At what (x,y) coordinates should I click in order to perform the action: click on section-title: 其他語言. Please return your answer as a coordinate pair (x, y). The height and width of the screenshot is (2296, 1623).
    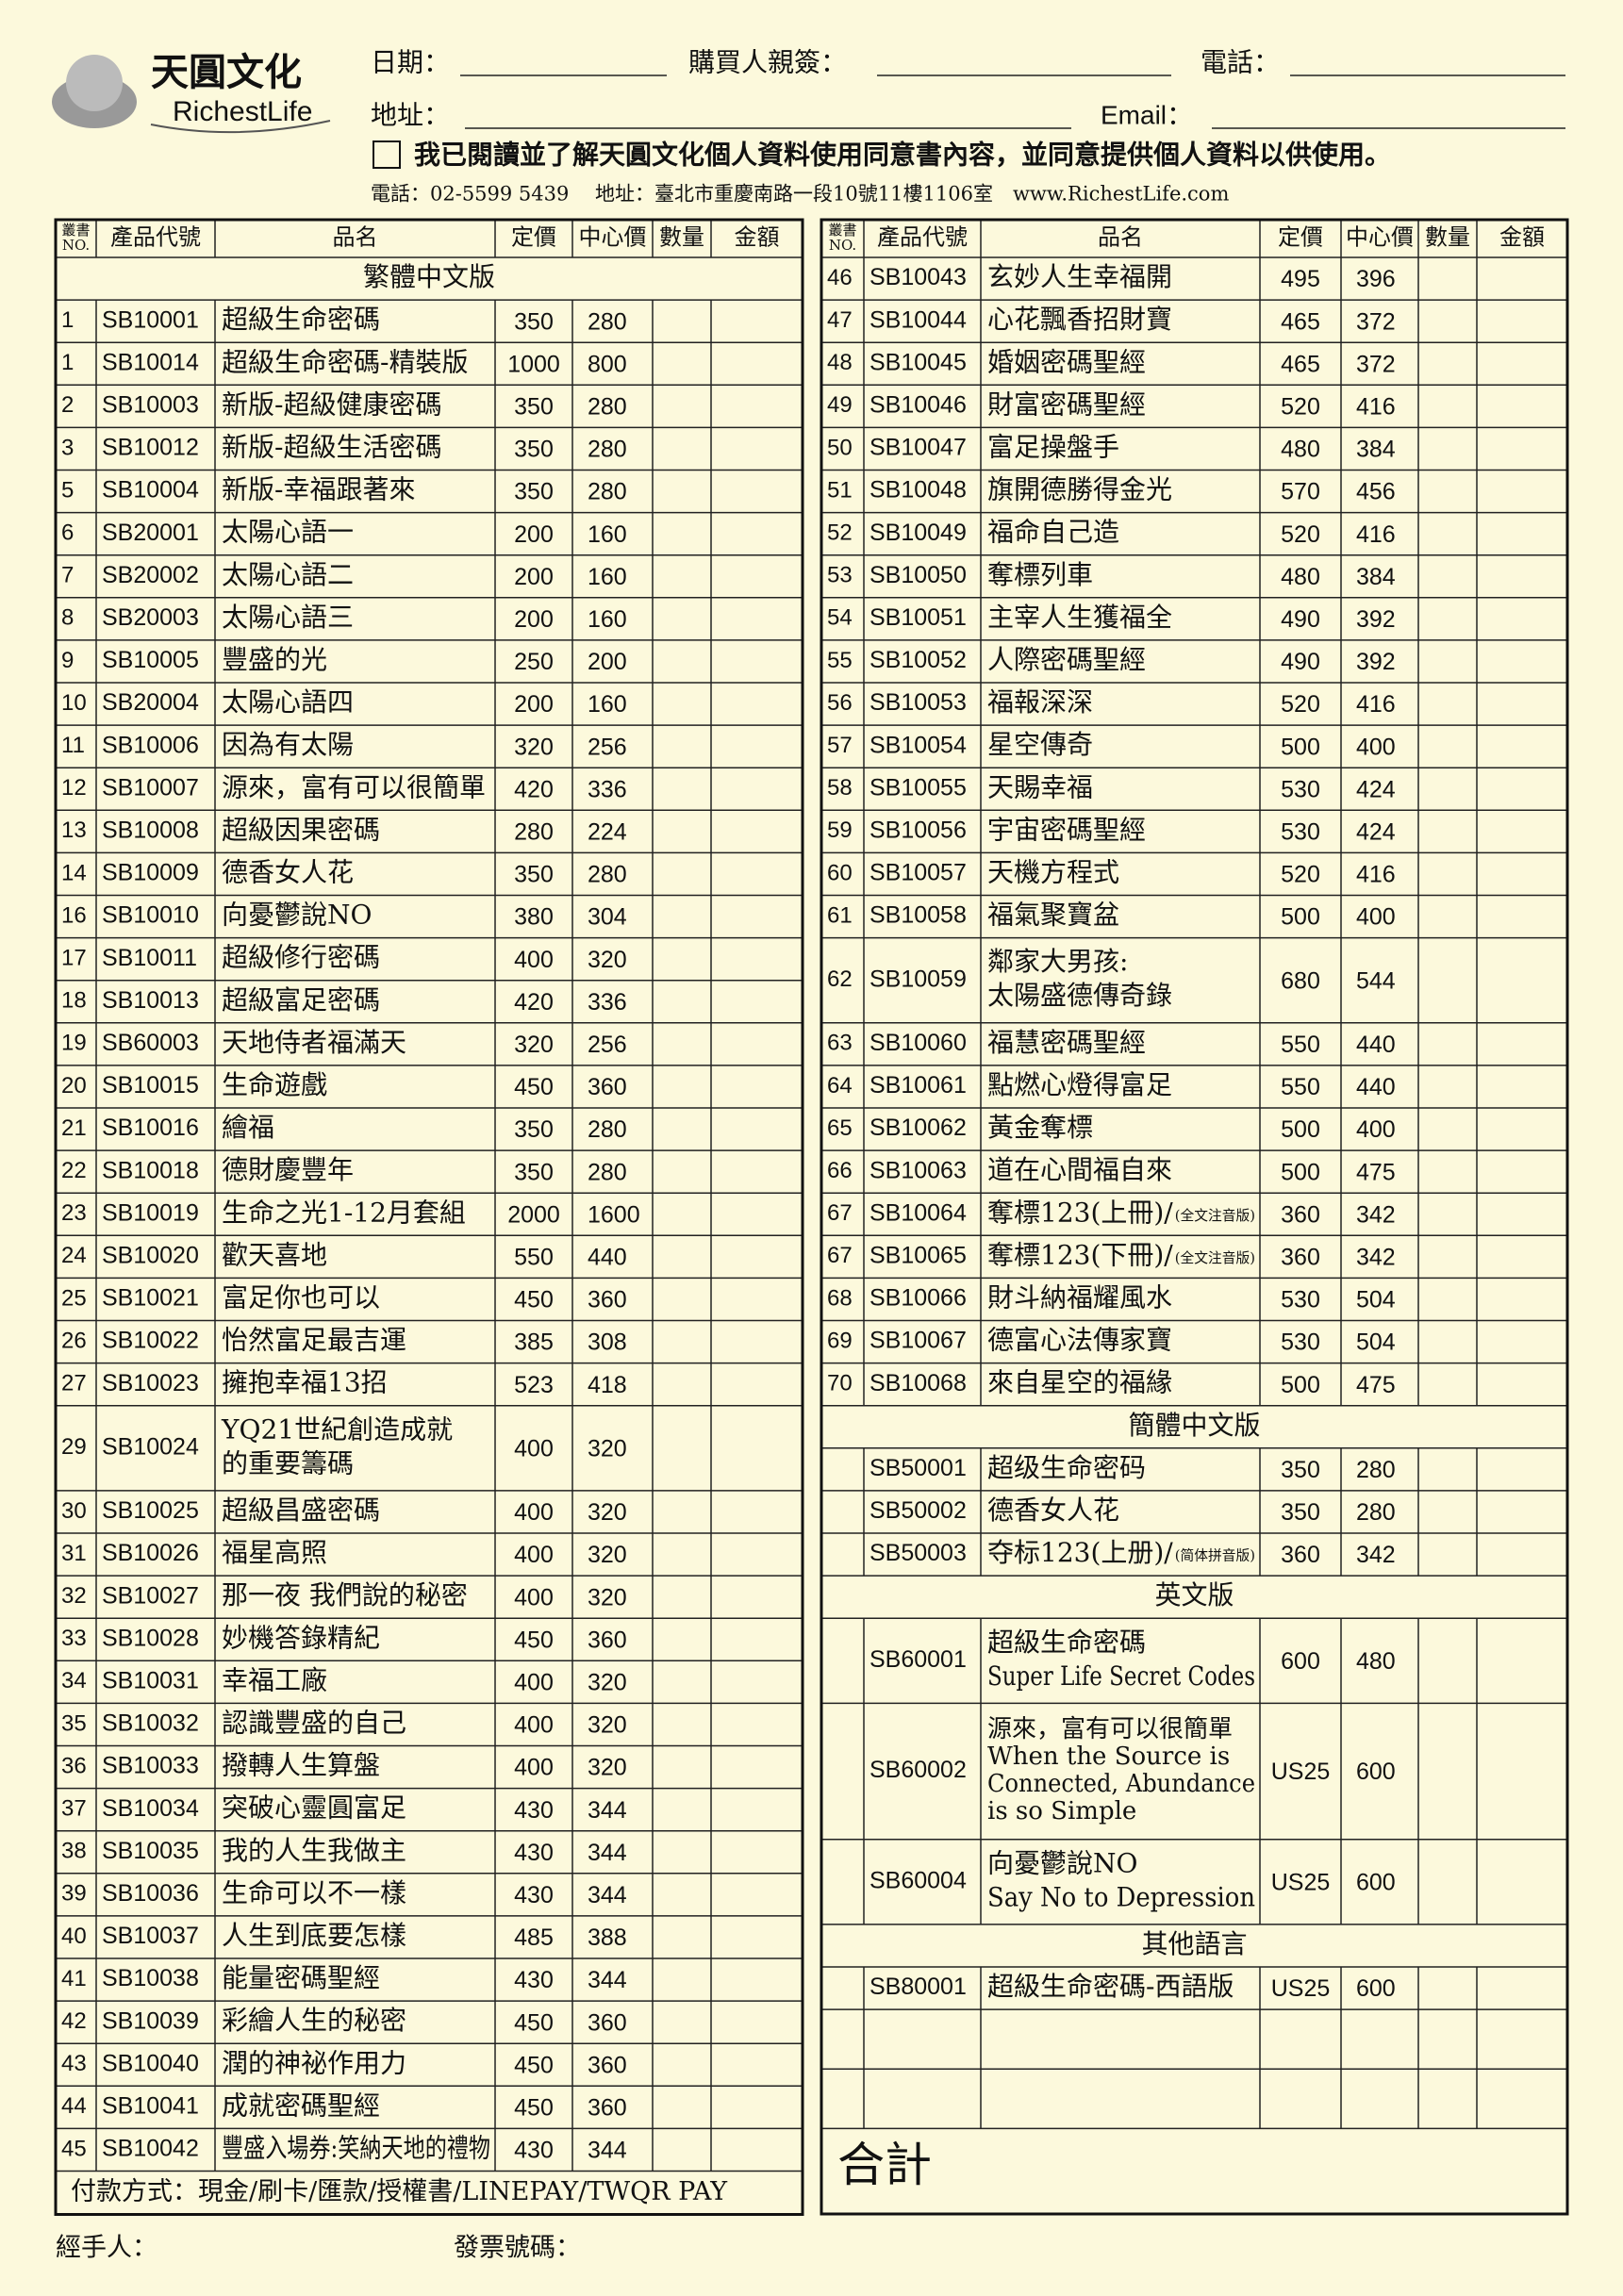
    Looking at the image, I should click on (1194, 1943).